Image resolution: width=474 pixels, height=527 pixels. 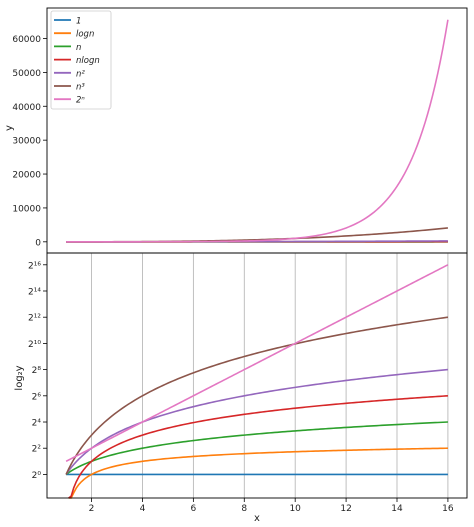 I want to click on legend-label-0: 1, so click(x=78, y=22).